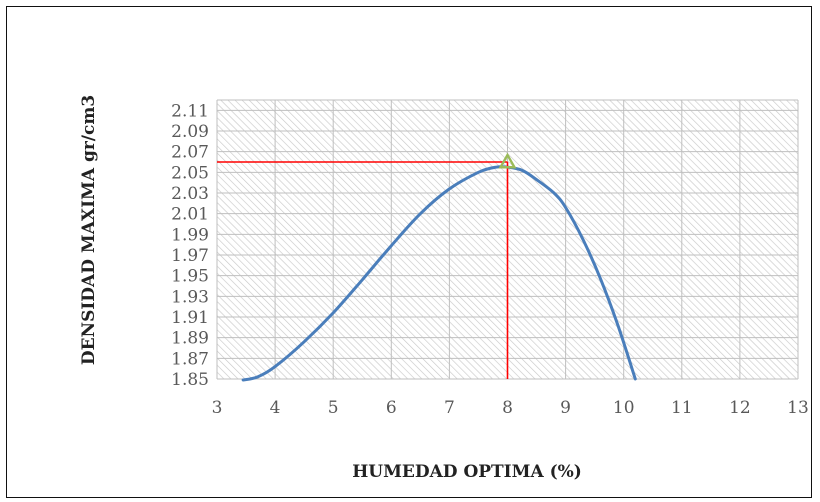 The width and height of the screenshot is (820, 502). Describe the element at coordinates (190, 297) in the screenshot. I see `y-tick-label: 1.93` at that location.